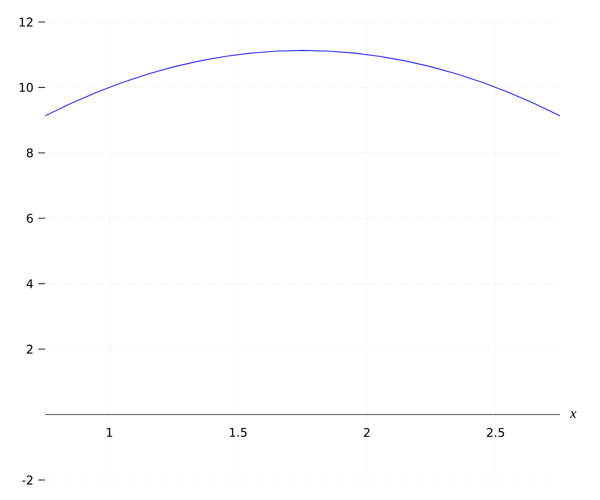  Describe the element at coordinates (367, 432) in the screenshot. I see `x-tick-label: 2` at that location.